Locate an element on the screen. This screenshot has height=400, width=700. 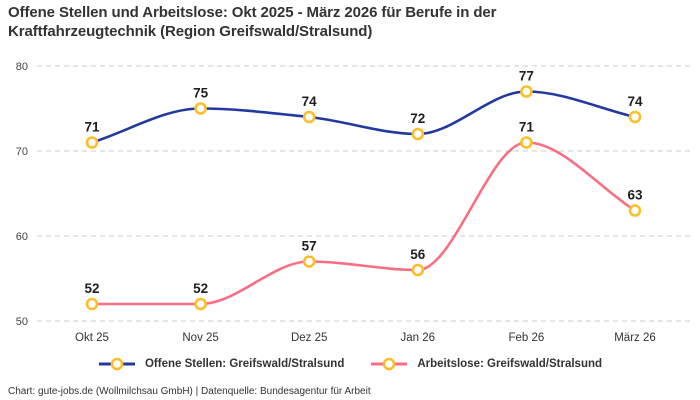
legend-item-offene-stellen: Offene Stellen: Greifswald/Stralsund is located at coordinates (221, 364).